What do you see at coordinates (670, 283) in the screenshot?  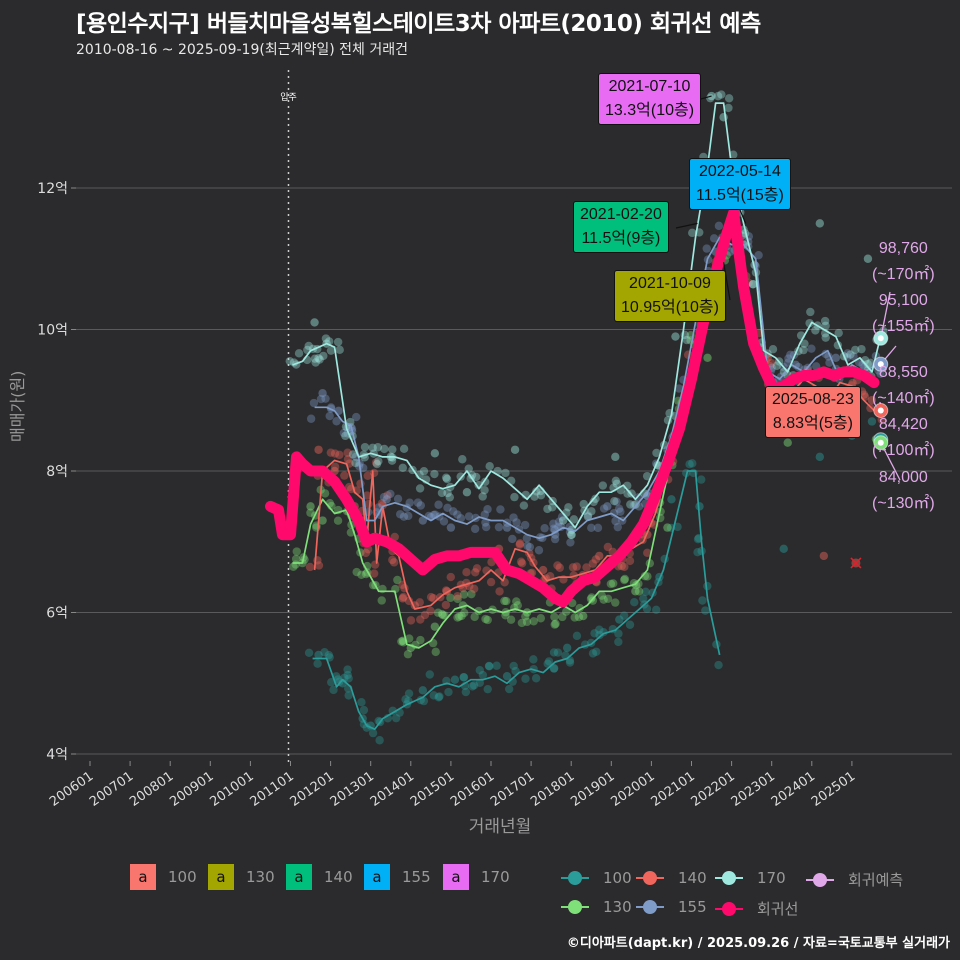 I see `annotation-date: 2021-10-09` at bounding box center [670, 283].